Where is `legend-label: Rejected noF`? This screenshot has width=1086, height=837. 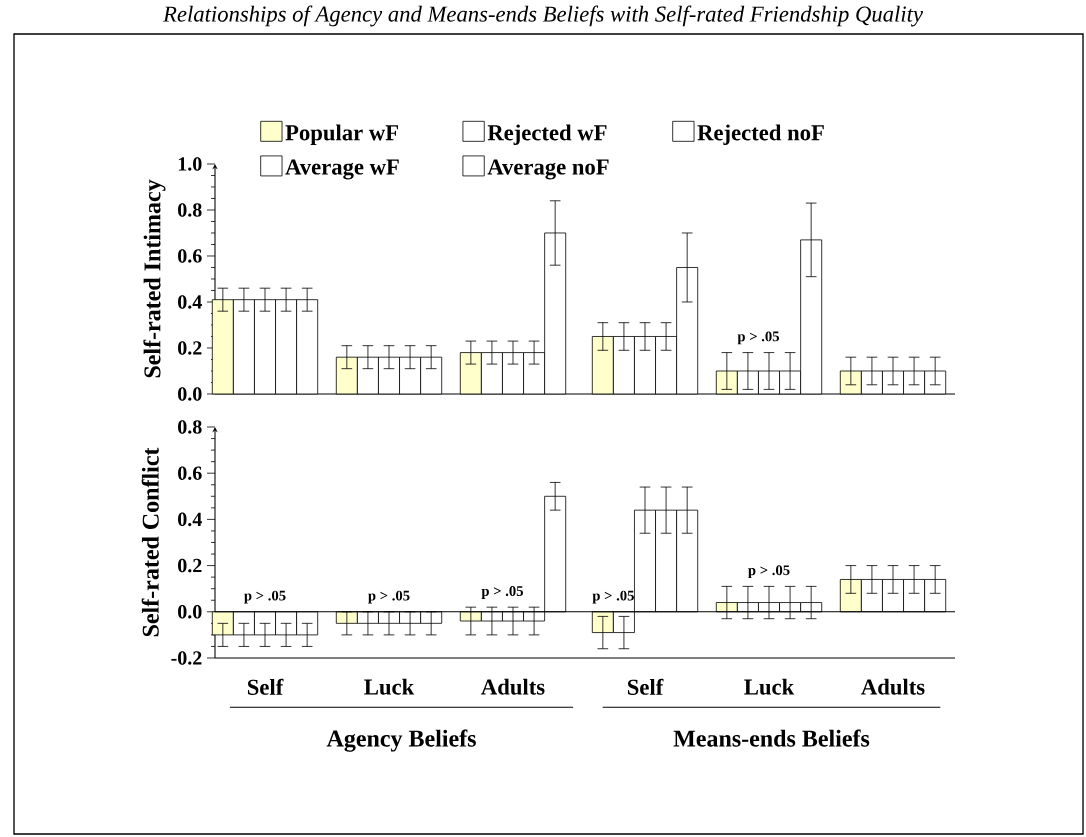 legend-label: Rejected noF is located at coordinates (760, 135).